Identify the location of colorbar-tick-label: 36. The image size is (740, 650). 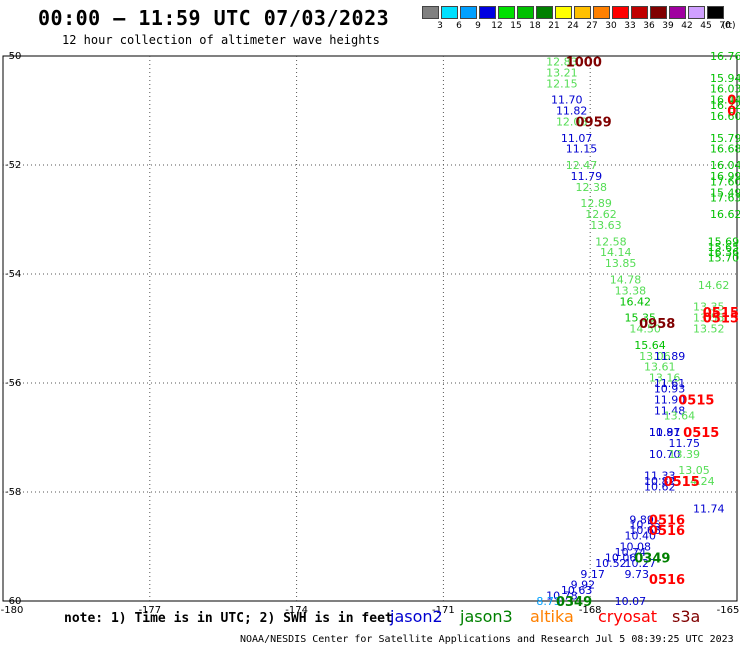
(649, 26).